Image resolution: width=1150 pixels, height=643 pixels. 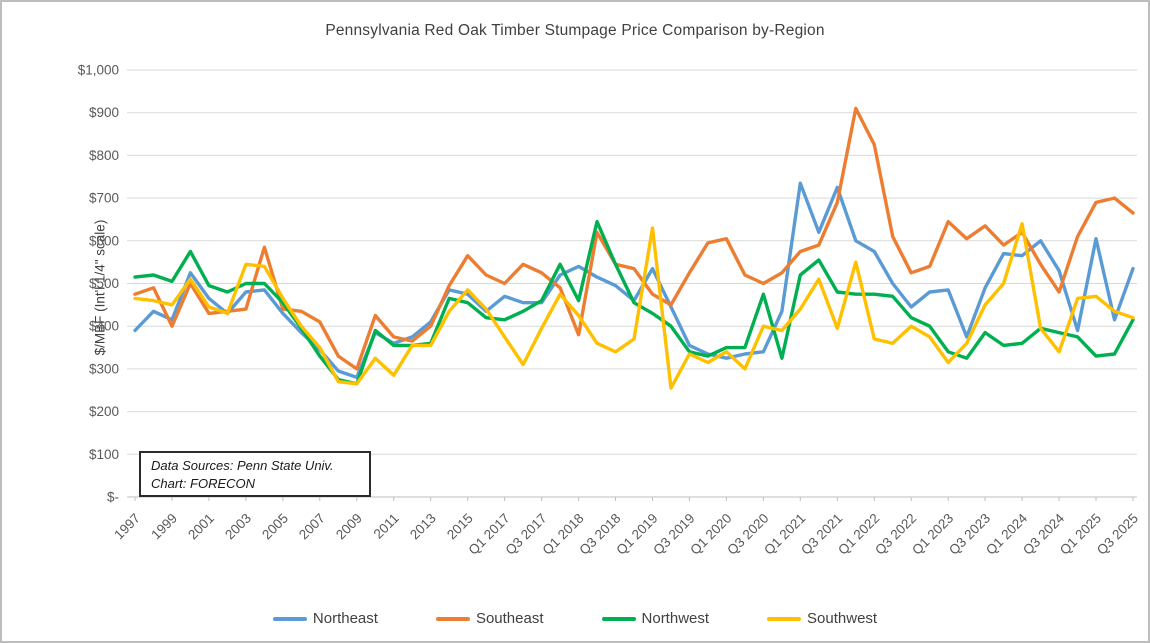 I want to click on northeast-line-swatch-icon, so click(x=289, y=618).